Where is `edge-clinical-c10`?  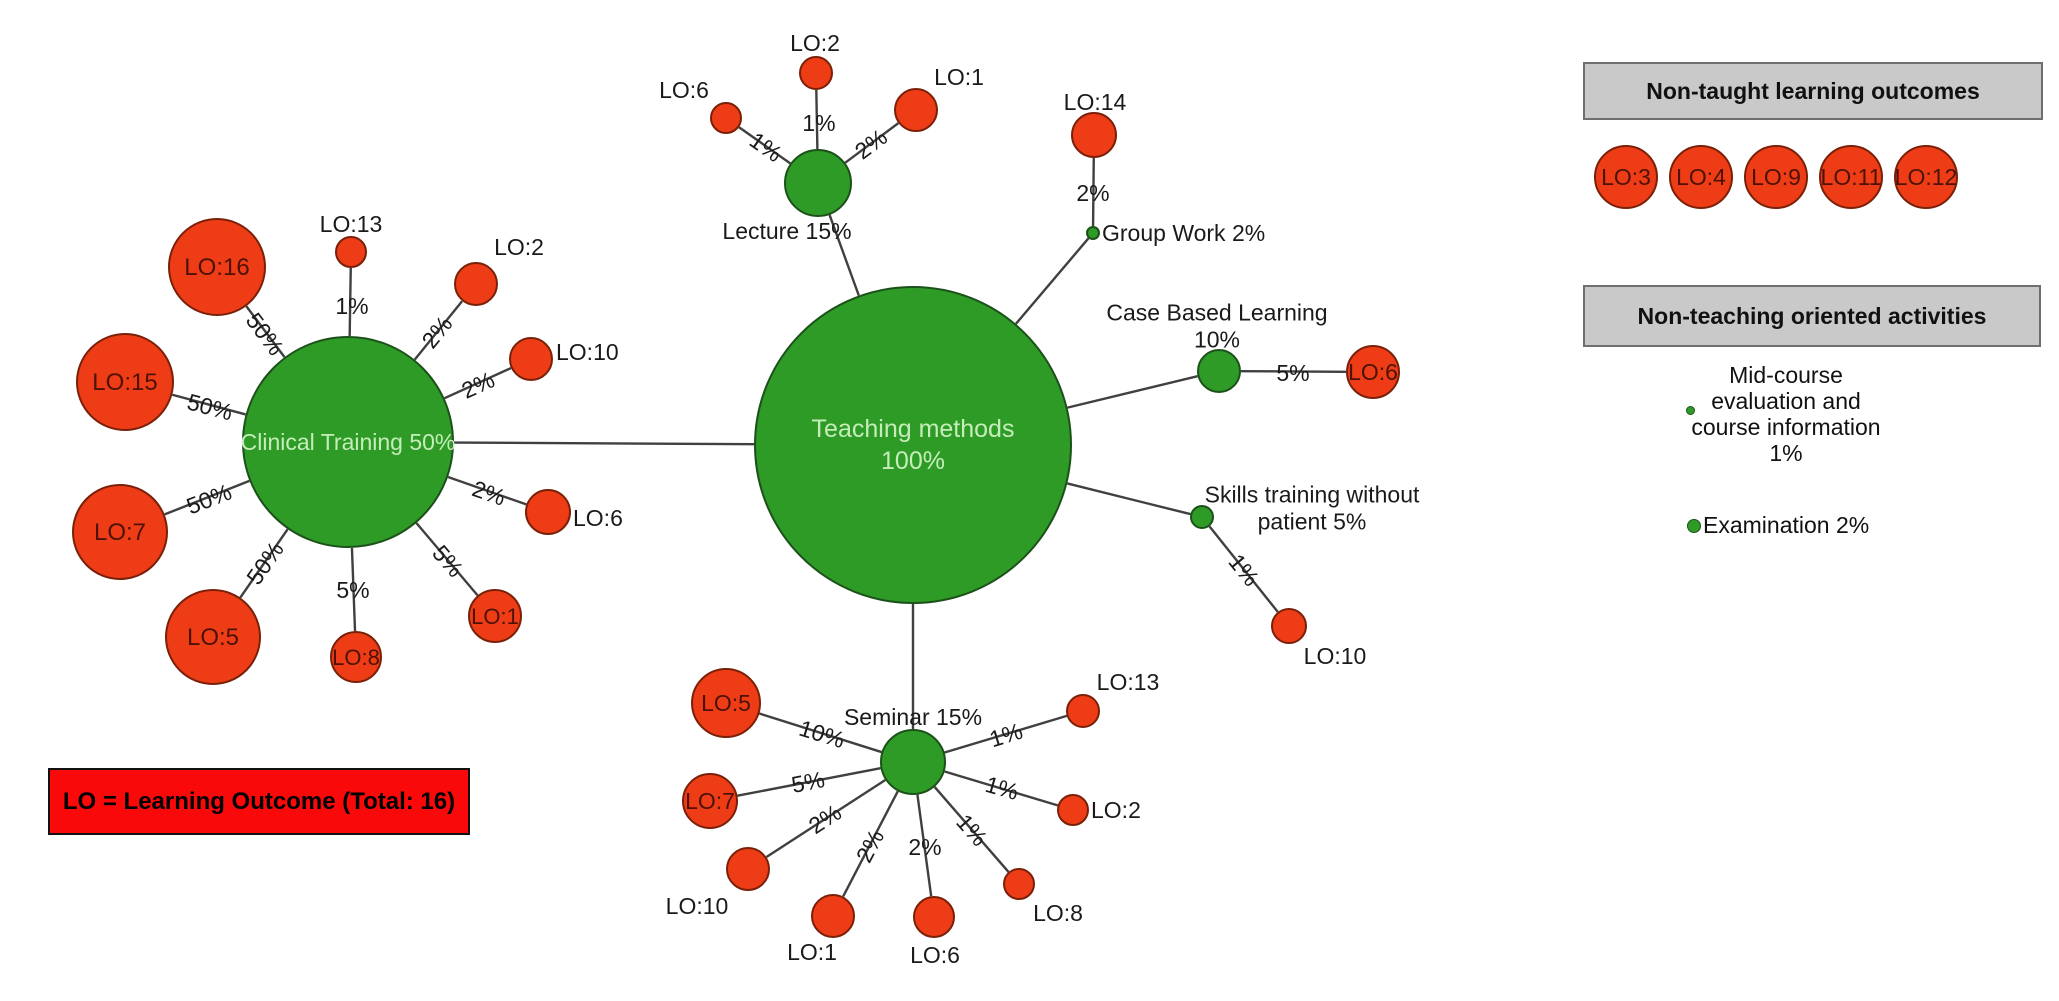
edge-clinical-c10 is located at coordinates (478, 383).